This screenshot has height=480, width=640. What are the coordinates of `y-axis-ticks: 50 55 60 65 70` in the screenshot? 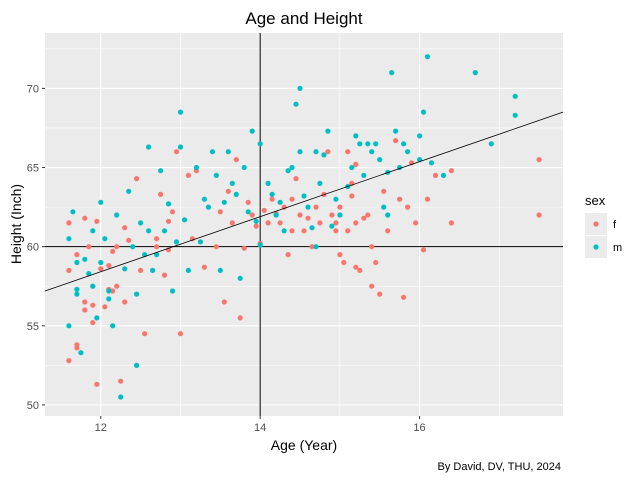 It's located at (36, 247).